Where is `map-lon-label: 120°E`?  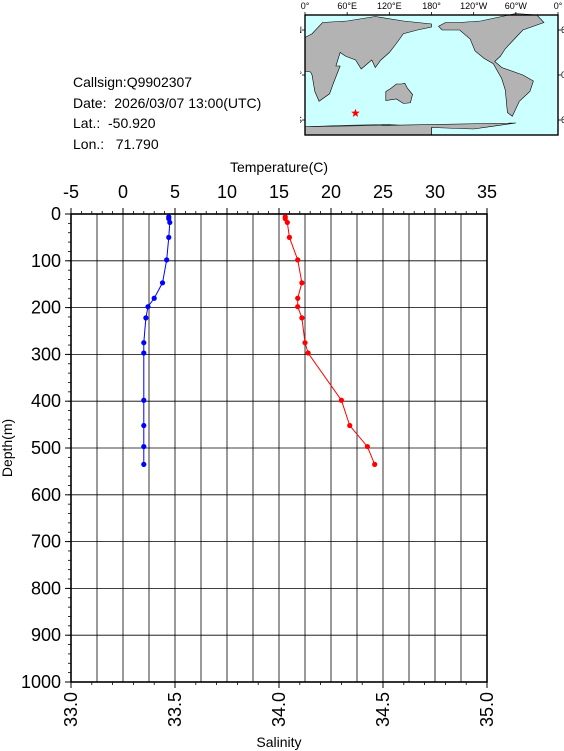 map-lon-label: 120°E is located at coordinates (389, 6).